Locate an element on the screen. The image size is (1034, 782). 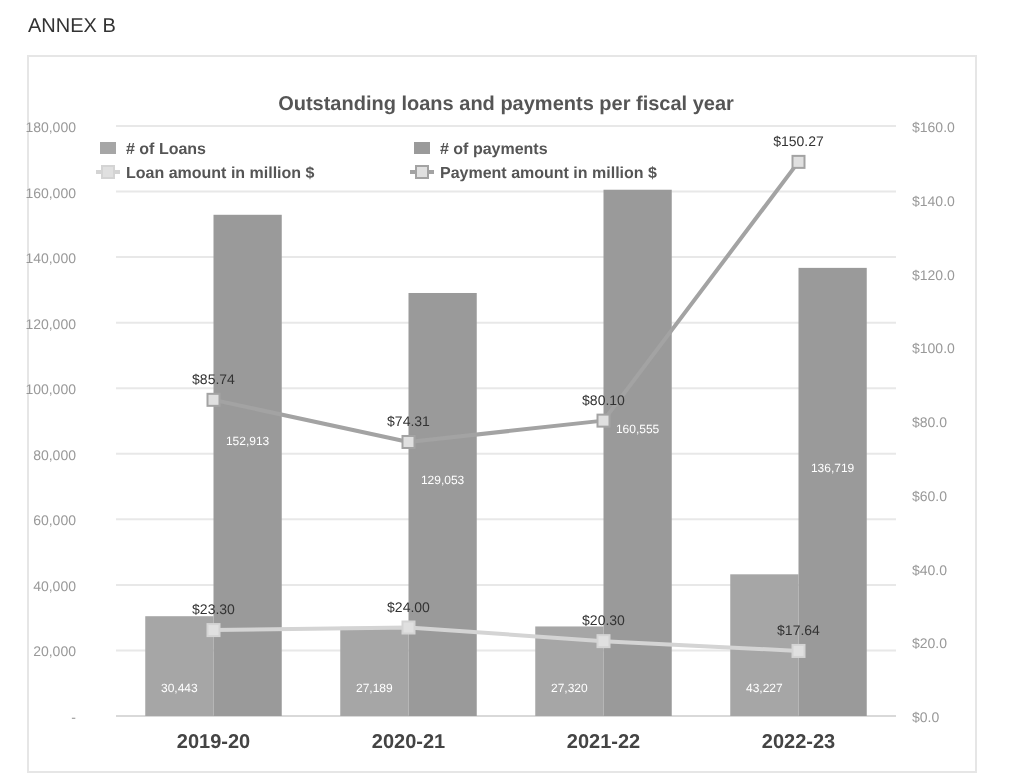
x-tick-label: 2022-23 is located at coordinates (799, 743).